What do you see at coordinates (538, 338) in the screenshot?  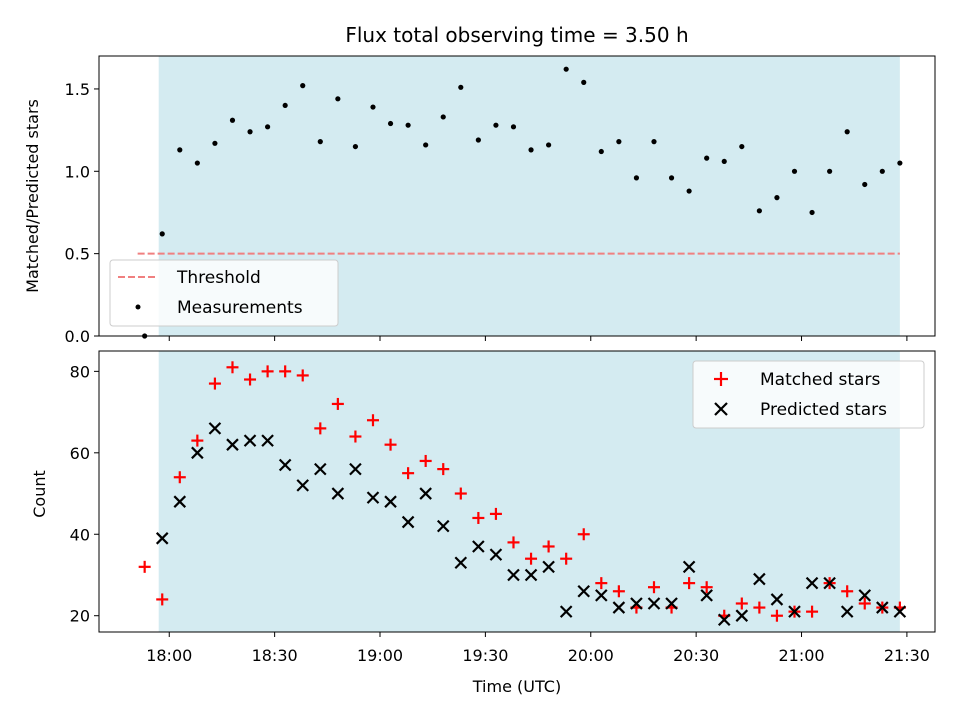 I see `top-x-ticks` at bounding box center [538, 338].